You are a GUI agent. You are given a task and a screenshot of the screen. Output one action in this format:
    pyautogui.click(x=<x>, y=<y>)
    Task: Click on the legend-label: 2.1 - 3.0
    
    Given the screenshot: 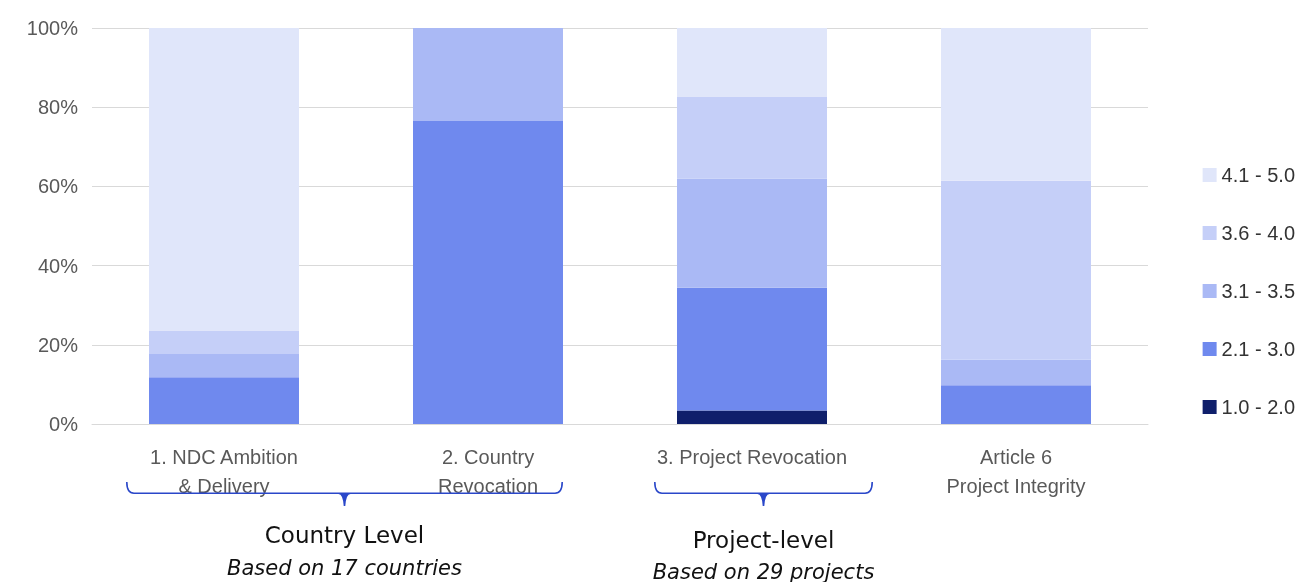 What is the action you would take?
    pyautogui.click(x=1258, y=349)
    